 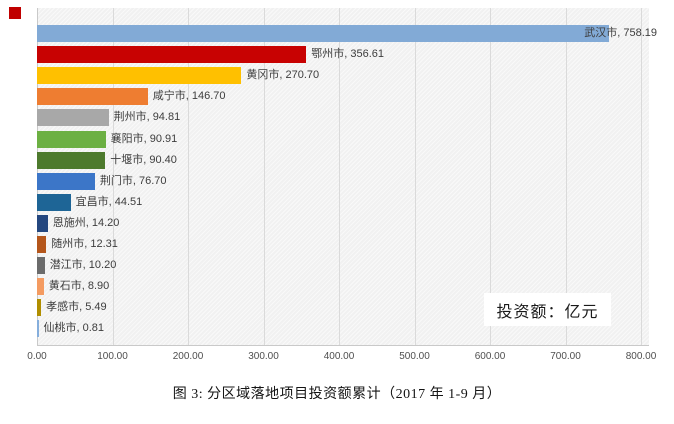 What do you see at coordinates (15, 13) in the screenshot?
I see `red-square-marker` at bounding box center [15, 13].